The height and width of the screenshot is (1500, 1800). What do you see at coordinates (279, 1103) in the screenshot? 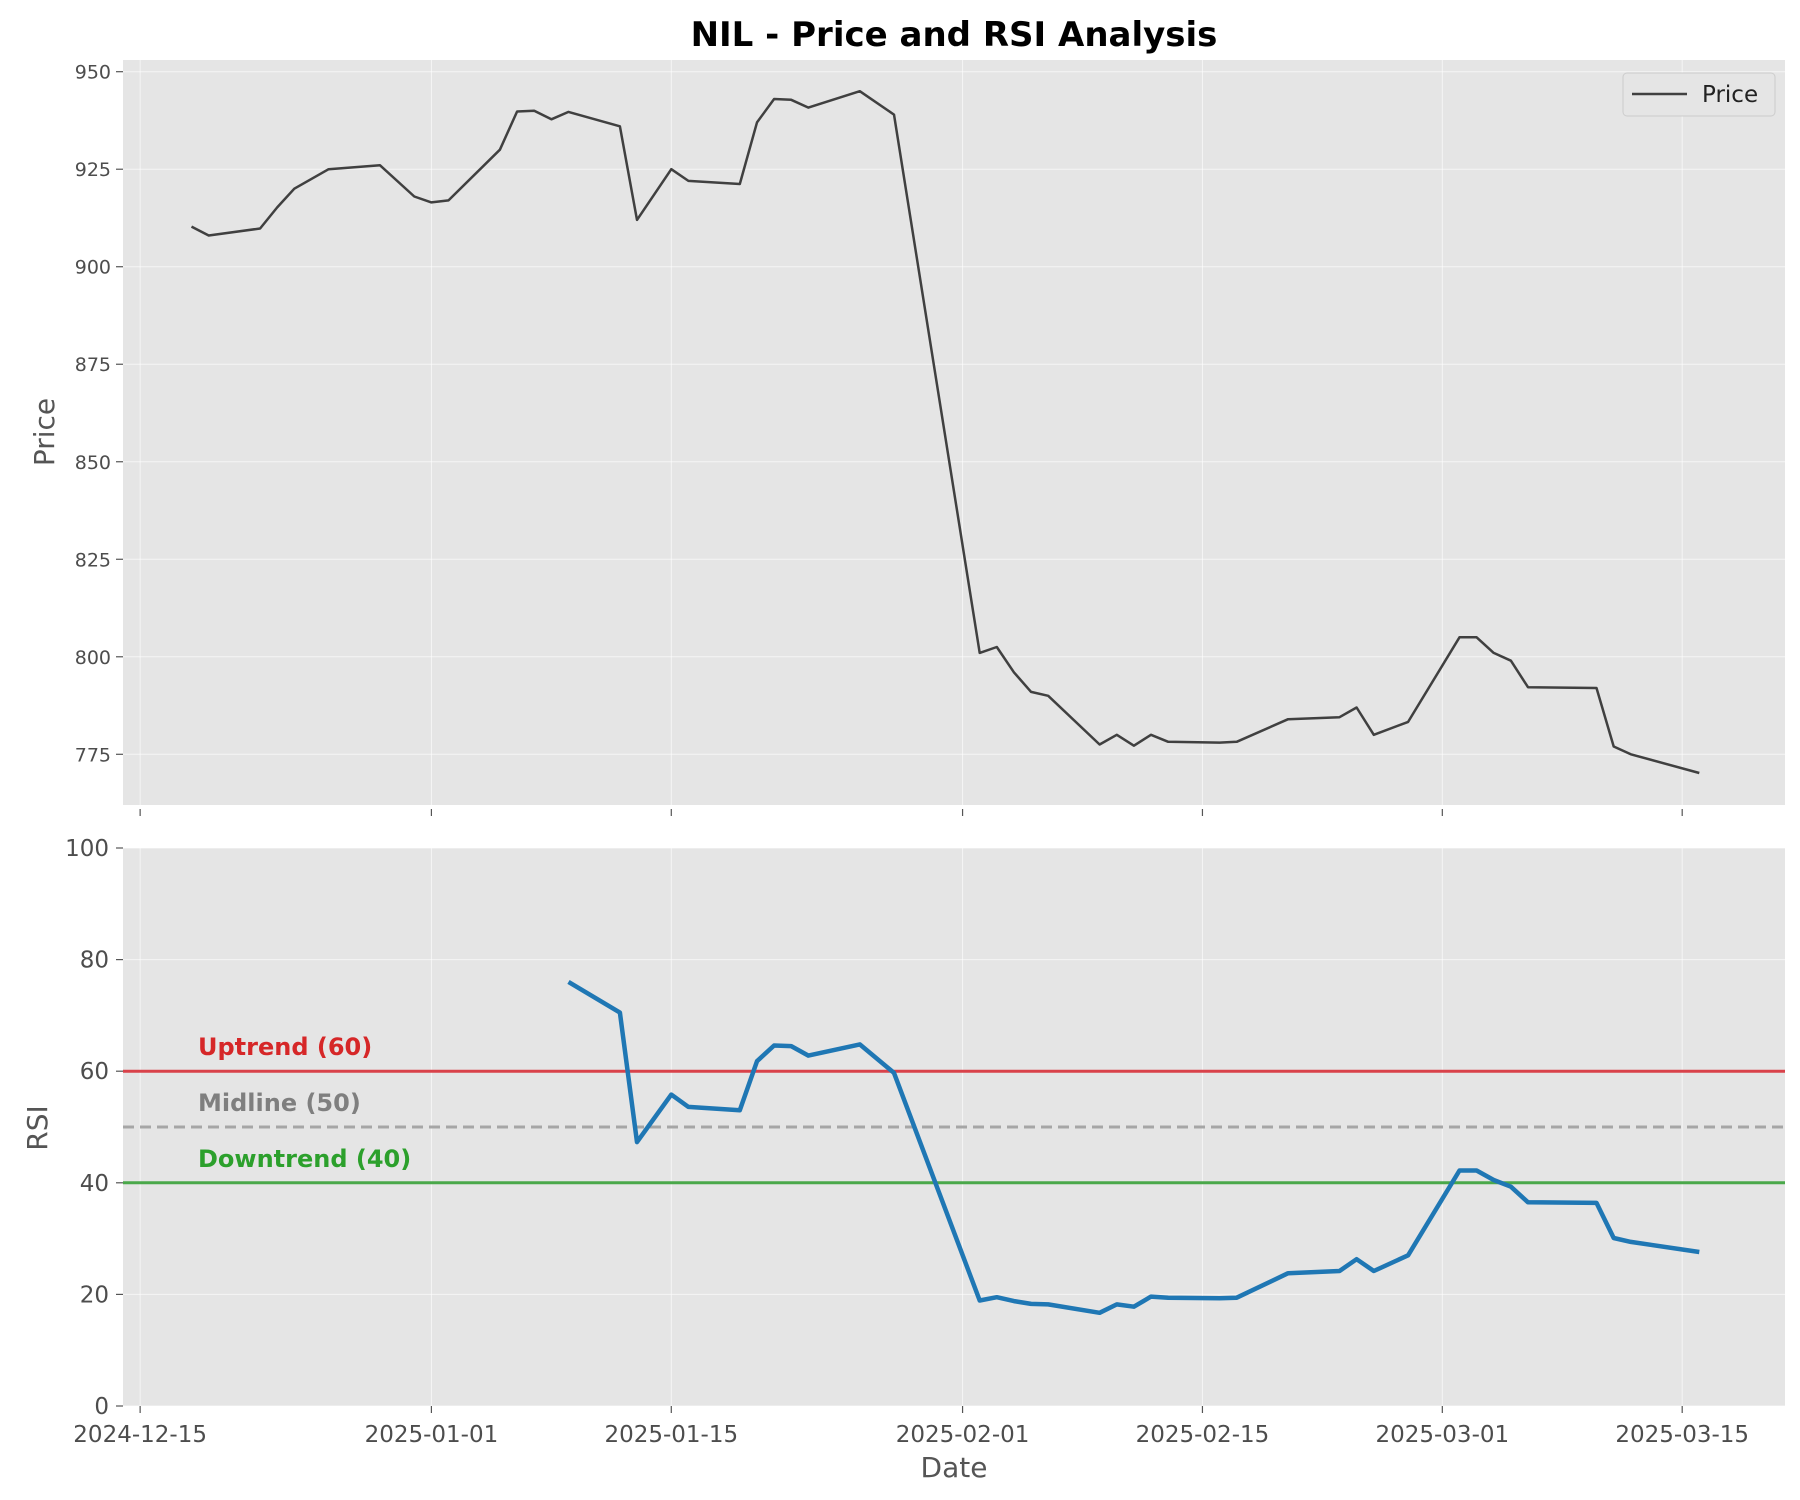
I see `rsi-reference-label: Midline (50)` at bounding box center [279, 1103].